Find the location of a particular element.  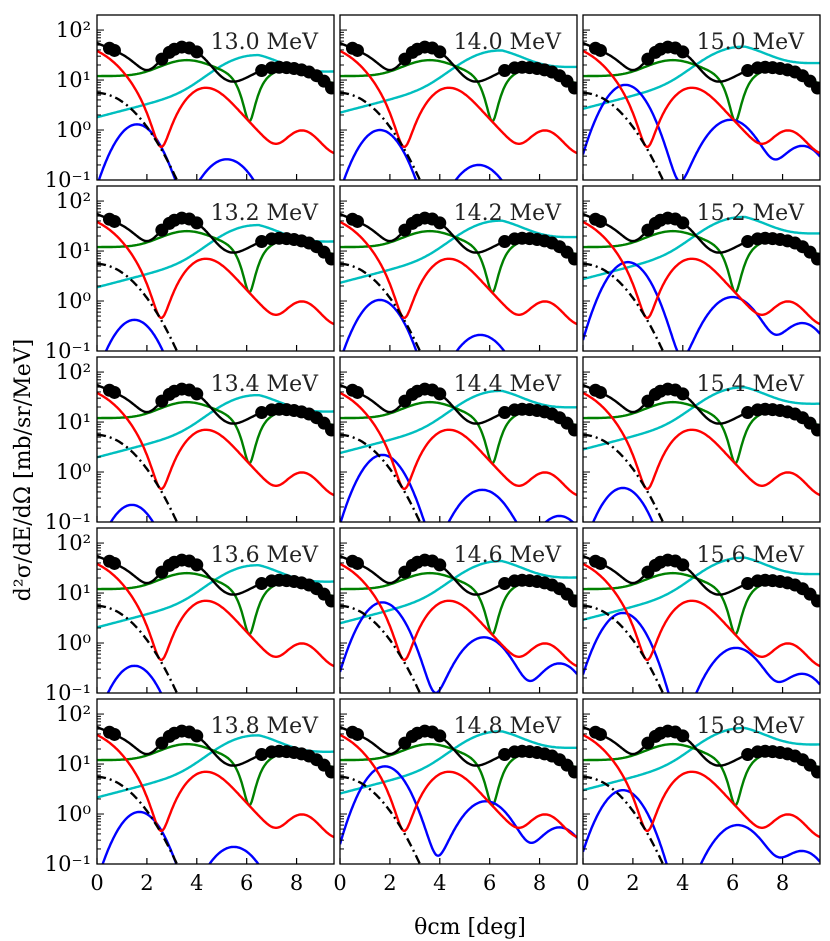

panel: 14.2 MeV is located at coordinates (458, 268).